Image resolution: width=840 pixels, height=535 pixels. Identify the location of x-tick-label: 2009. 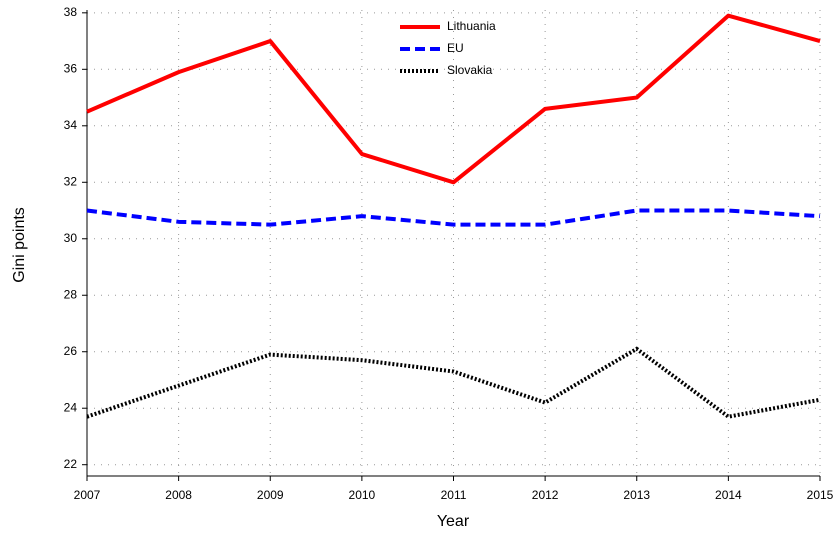
(270, 495).